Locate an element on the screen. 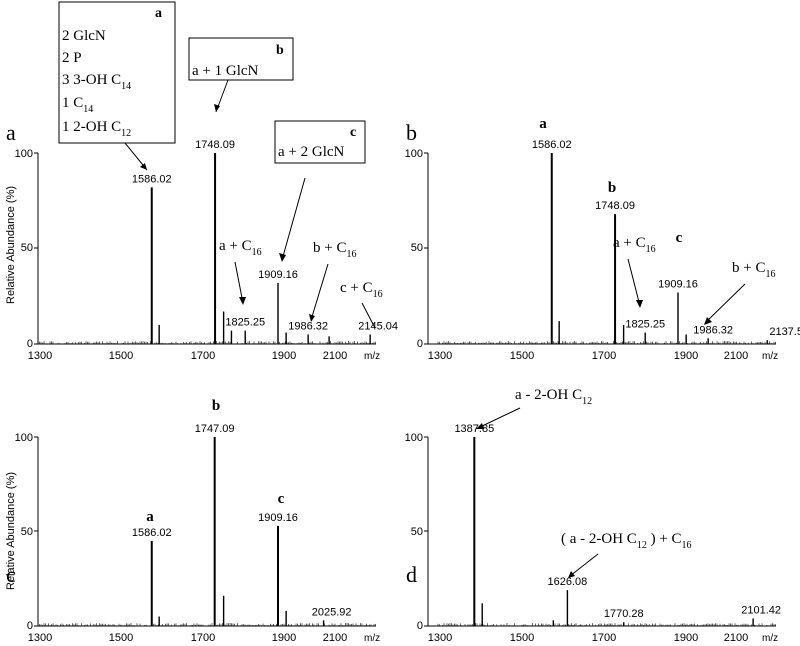 The image size is (800, 646). panel-letter: d is located at coordinates (411, 574).